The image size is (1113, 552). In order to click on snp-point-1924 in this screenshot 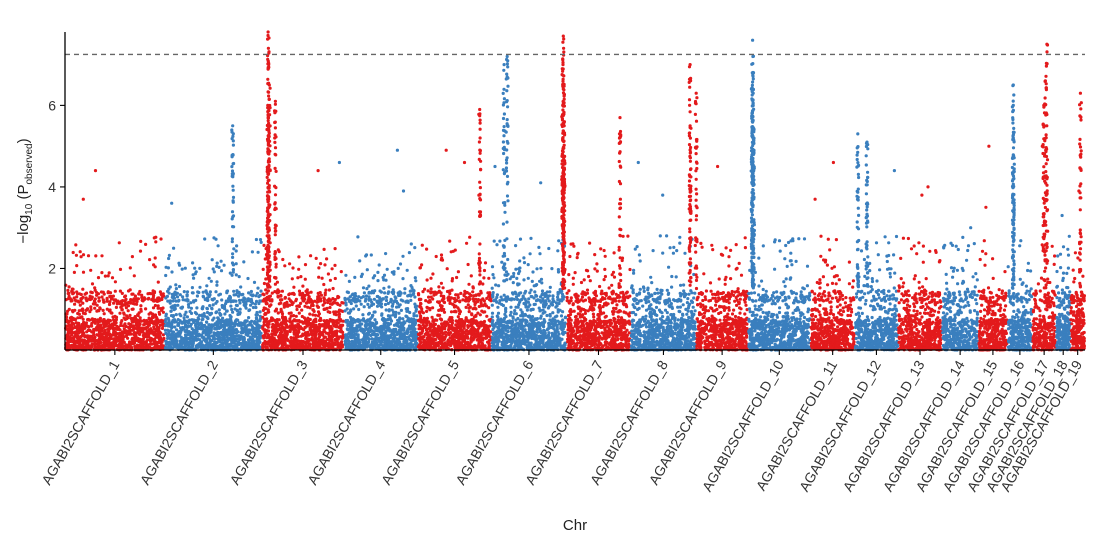, I will do `click(244, 262)`.